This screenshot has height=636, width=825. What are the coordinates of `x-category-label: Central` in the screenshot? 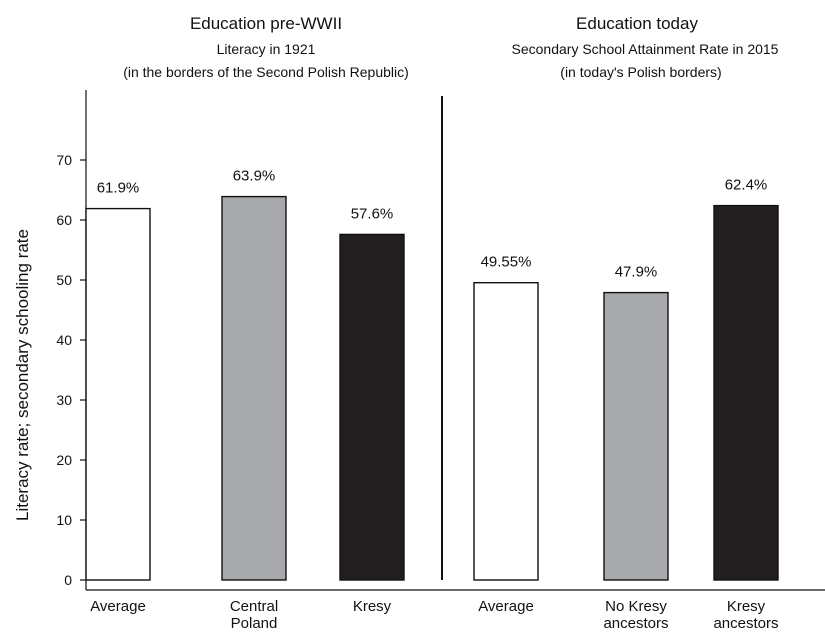 It's located at (254, 606).